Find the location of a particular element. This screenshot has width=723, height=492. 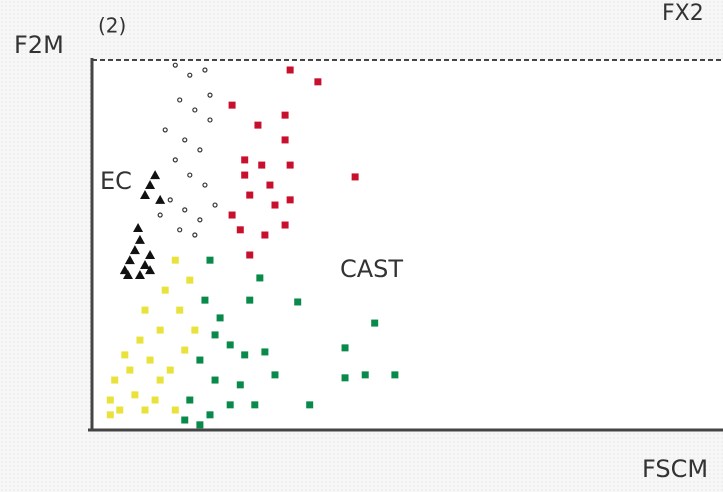

x-axis-label: FSCM is located at coordinates (675, 469).